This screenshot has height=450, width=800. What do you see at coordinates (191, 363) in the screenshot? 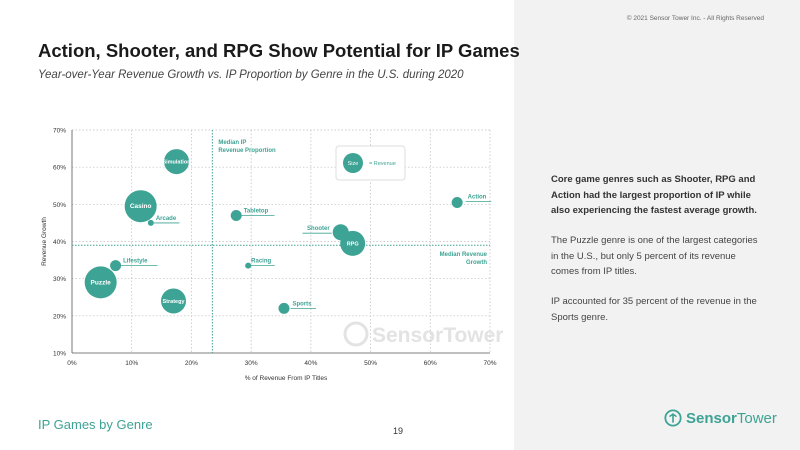
I see `x-tick-label: 20%` at bounding box center [191, 363].